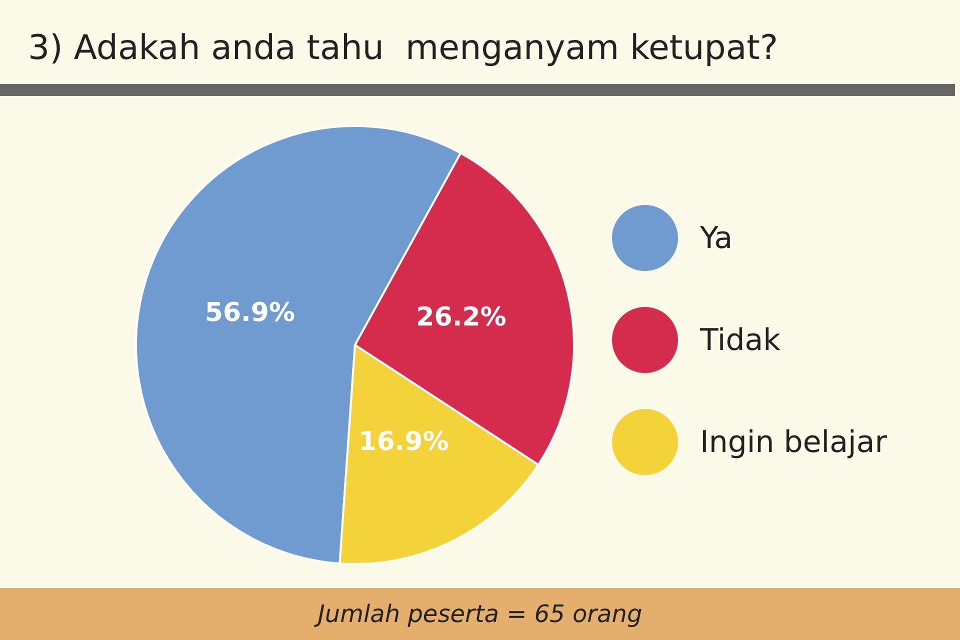 The width and height of the screenshot is (960, 640). I want to click on data-label: 26.2%, so click(461, 317).